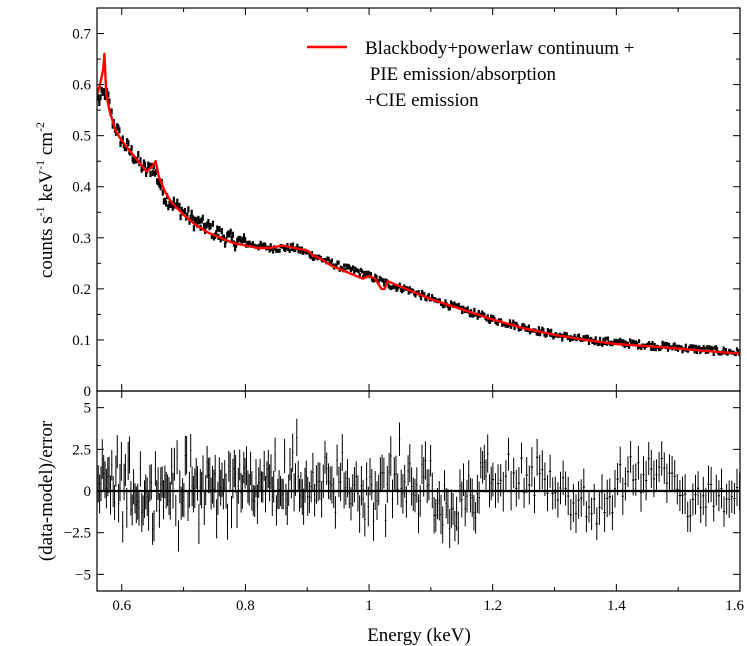 Image resolution: width=747 pixels, height=646 pixels. I want to click on y-tick-label: 0.5, so click(81, 137).